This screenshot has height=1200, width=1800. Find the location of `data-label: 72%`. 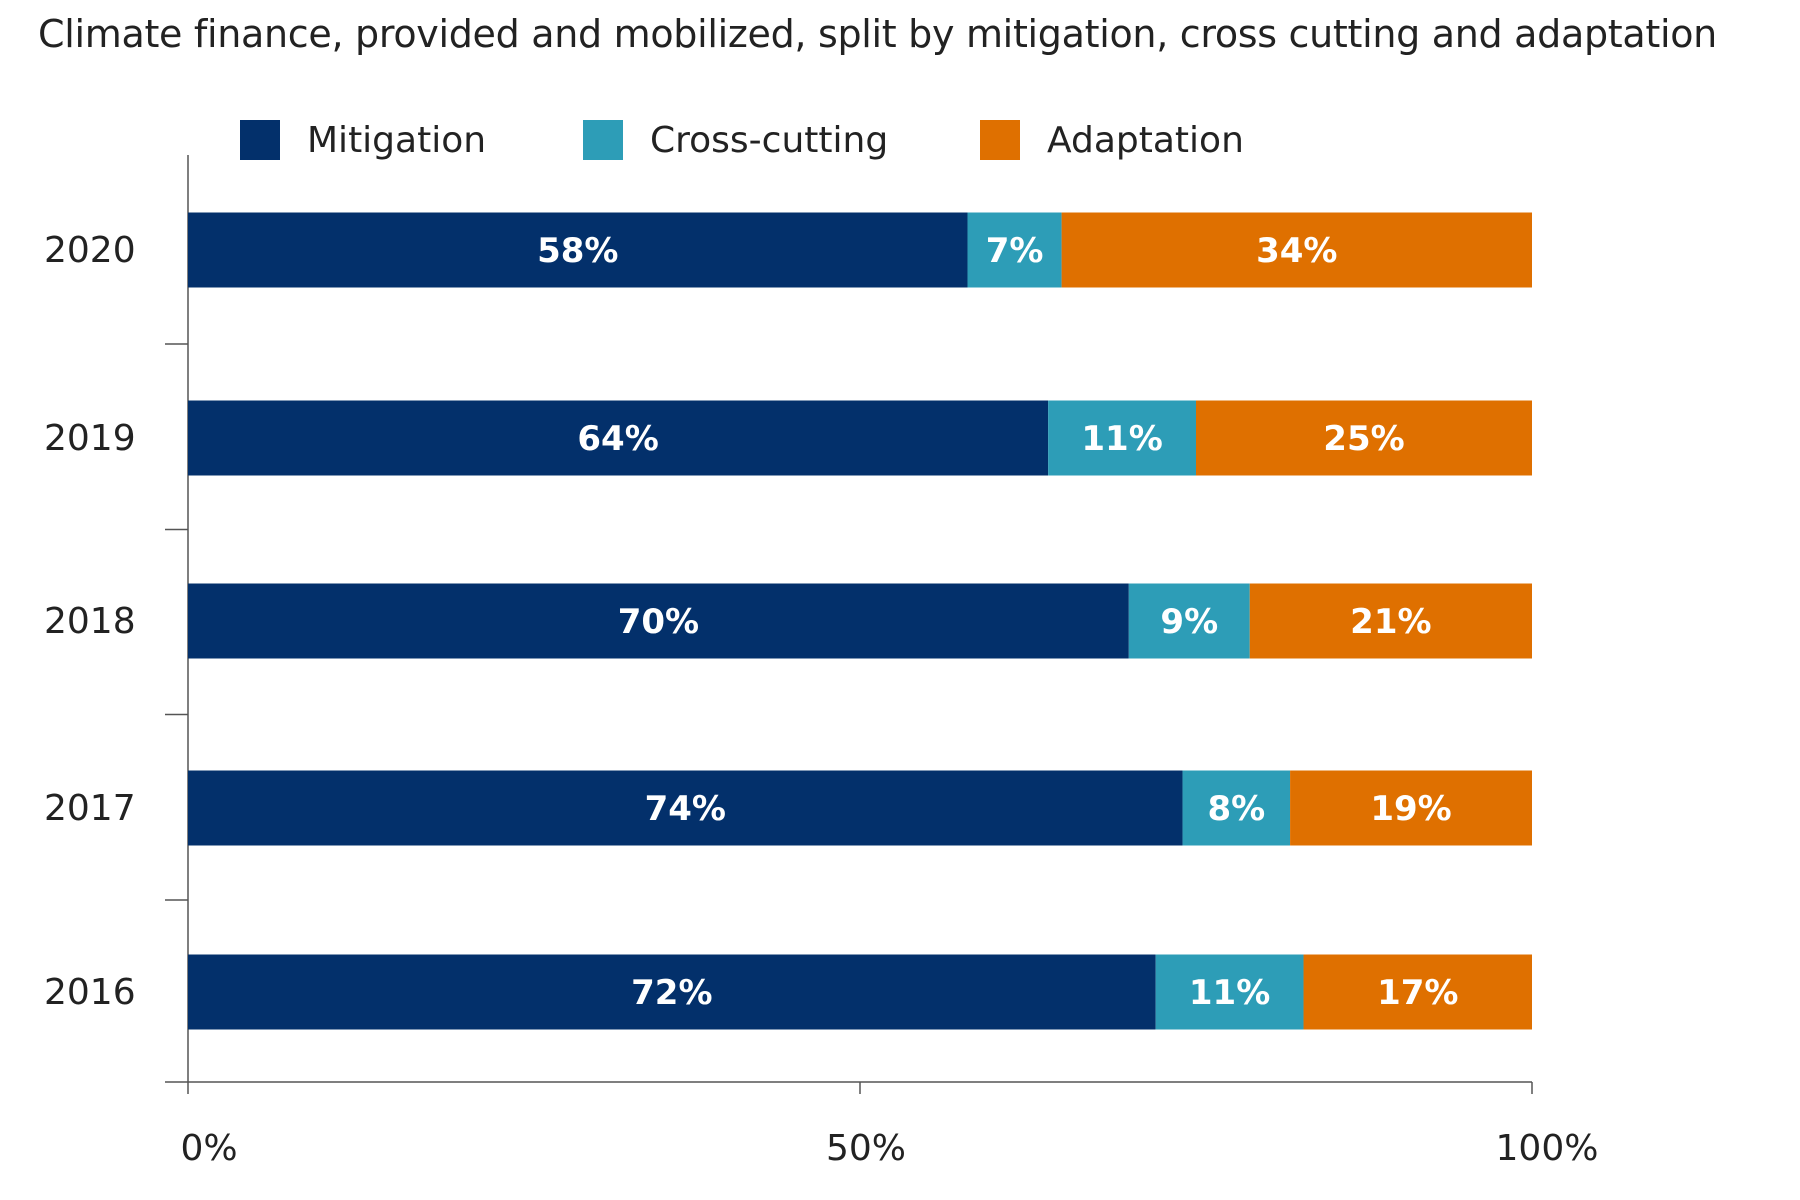

data-label: 72% is located at coordinates (671, 993).